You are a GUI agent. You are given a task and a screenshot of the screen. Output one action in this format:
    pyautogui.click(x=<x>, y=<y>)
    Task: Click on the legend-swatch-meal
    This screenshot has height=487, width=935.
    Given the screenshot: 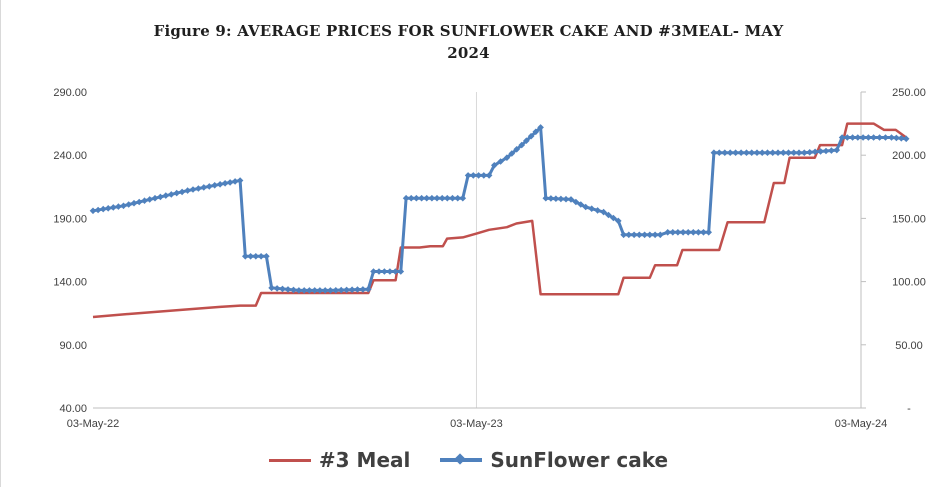 What is the action you would take?
    pyautogui.click(x=289, y=460)
    